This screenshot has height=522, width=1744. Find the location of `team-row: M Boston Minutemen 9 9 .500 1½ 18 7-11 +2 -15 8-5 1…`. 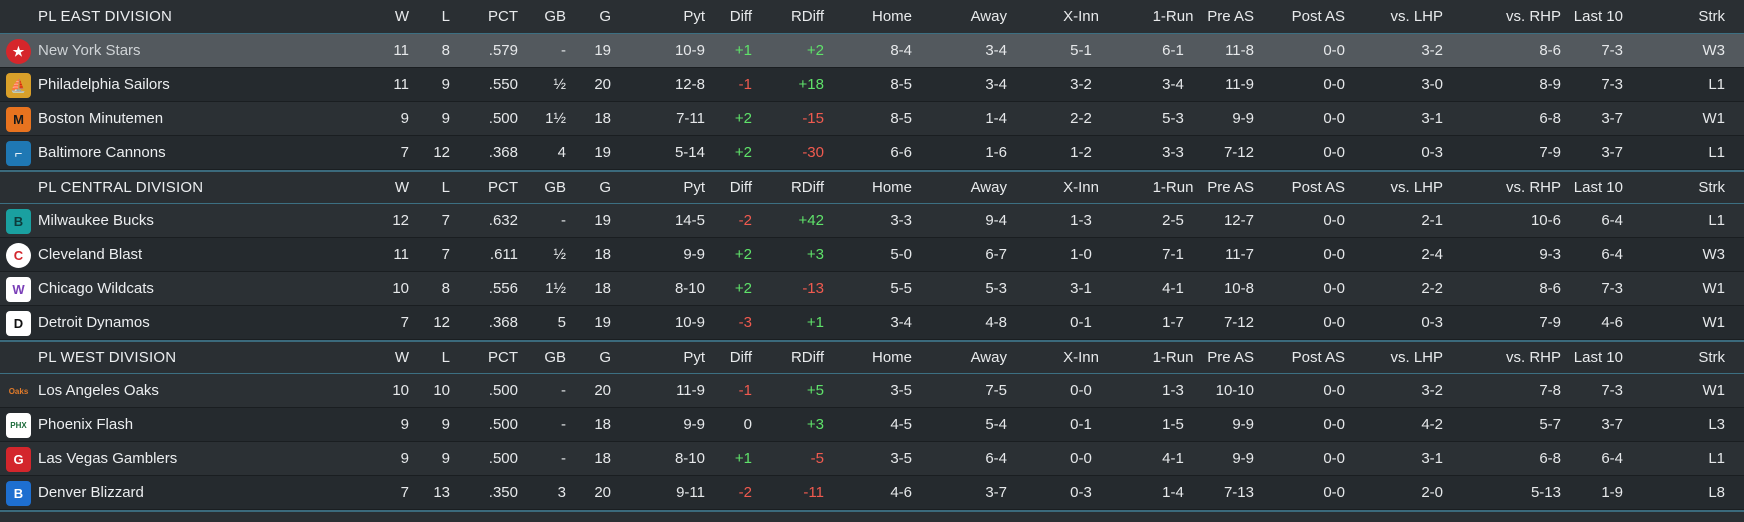

team-row: M Boston Minutemen 9 9 .500 1½ 18 7-11 +2 -15 8-5 1… is located at coordinates (872, 119).